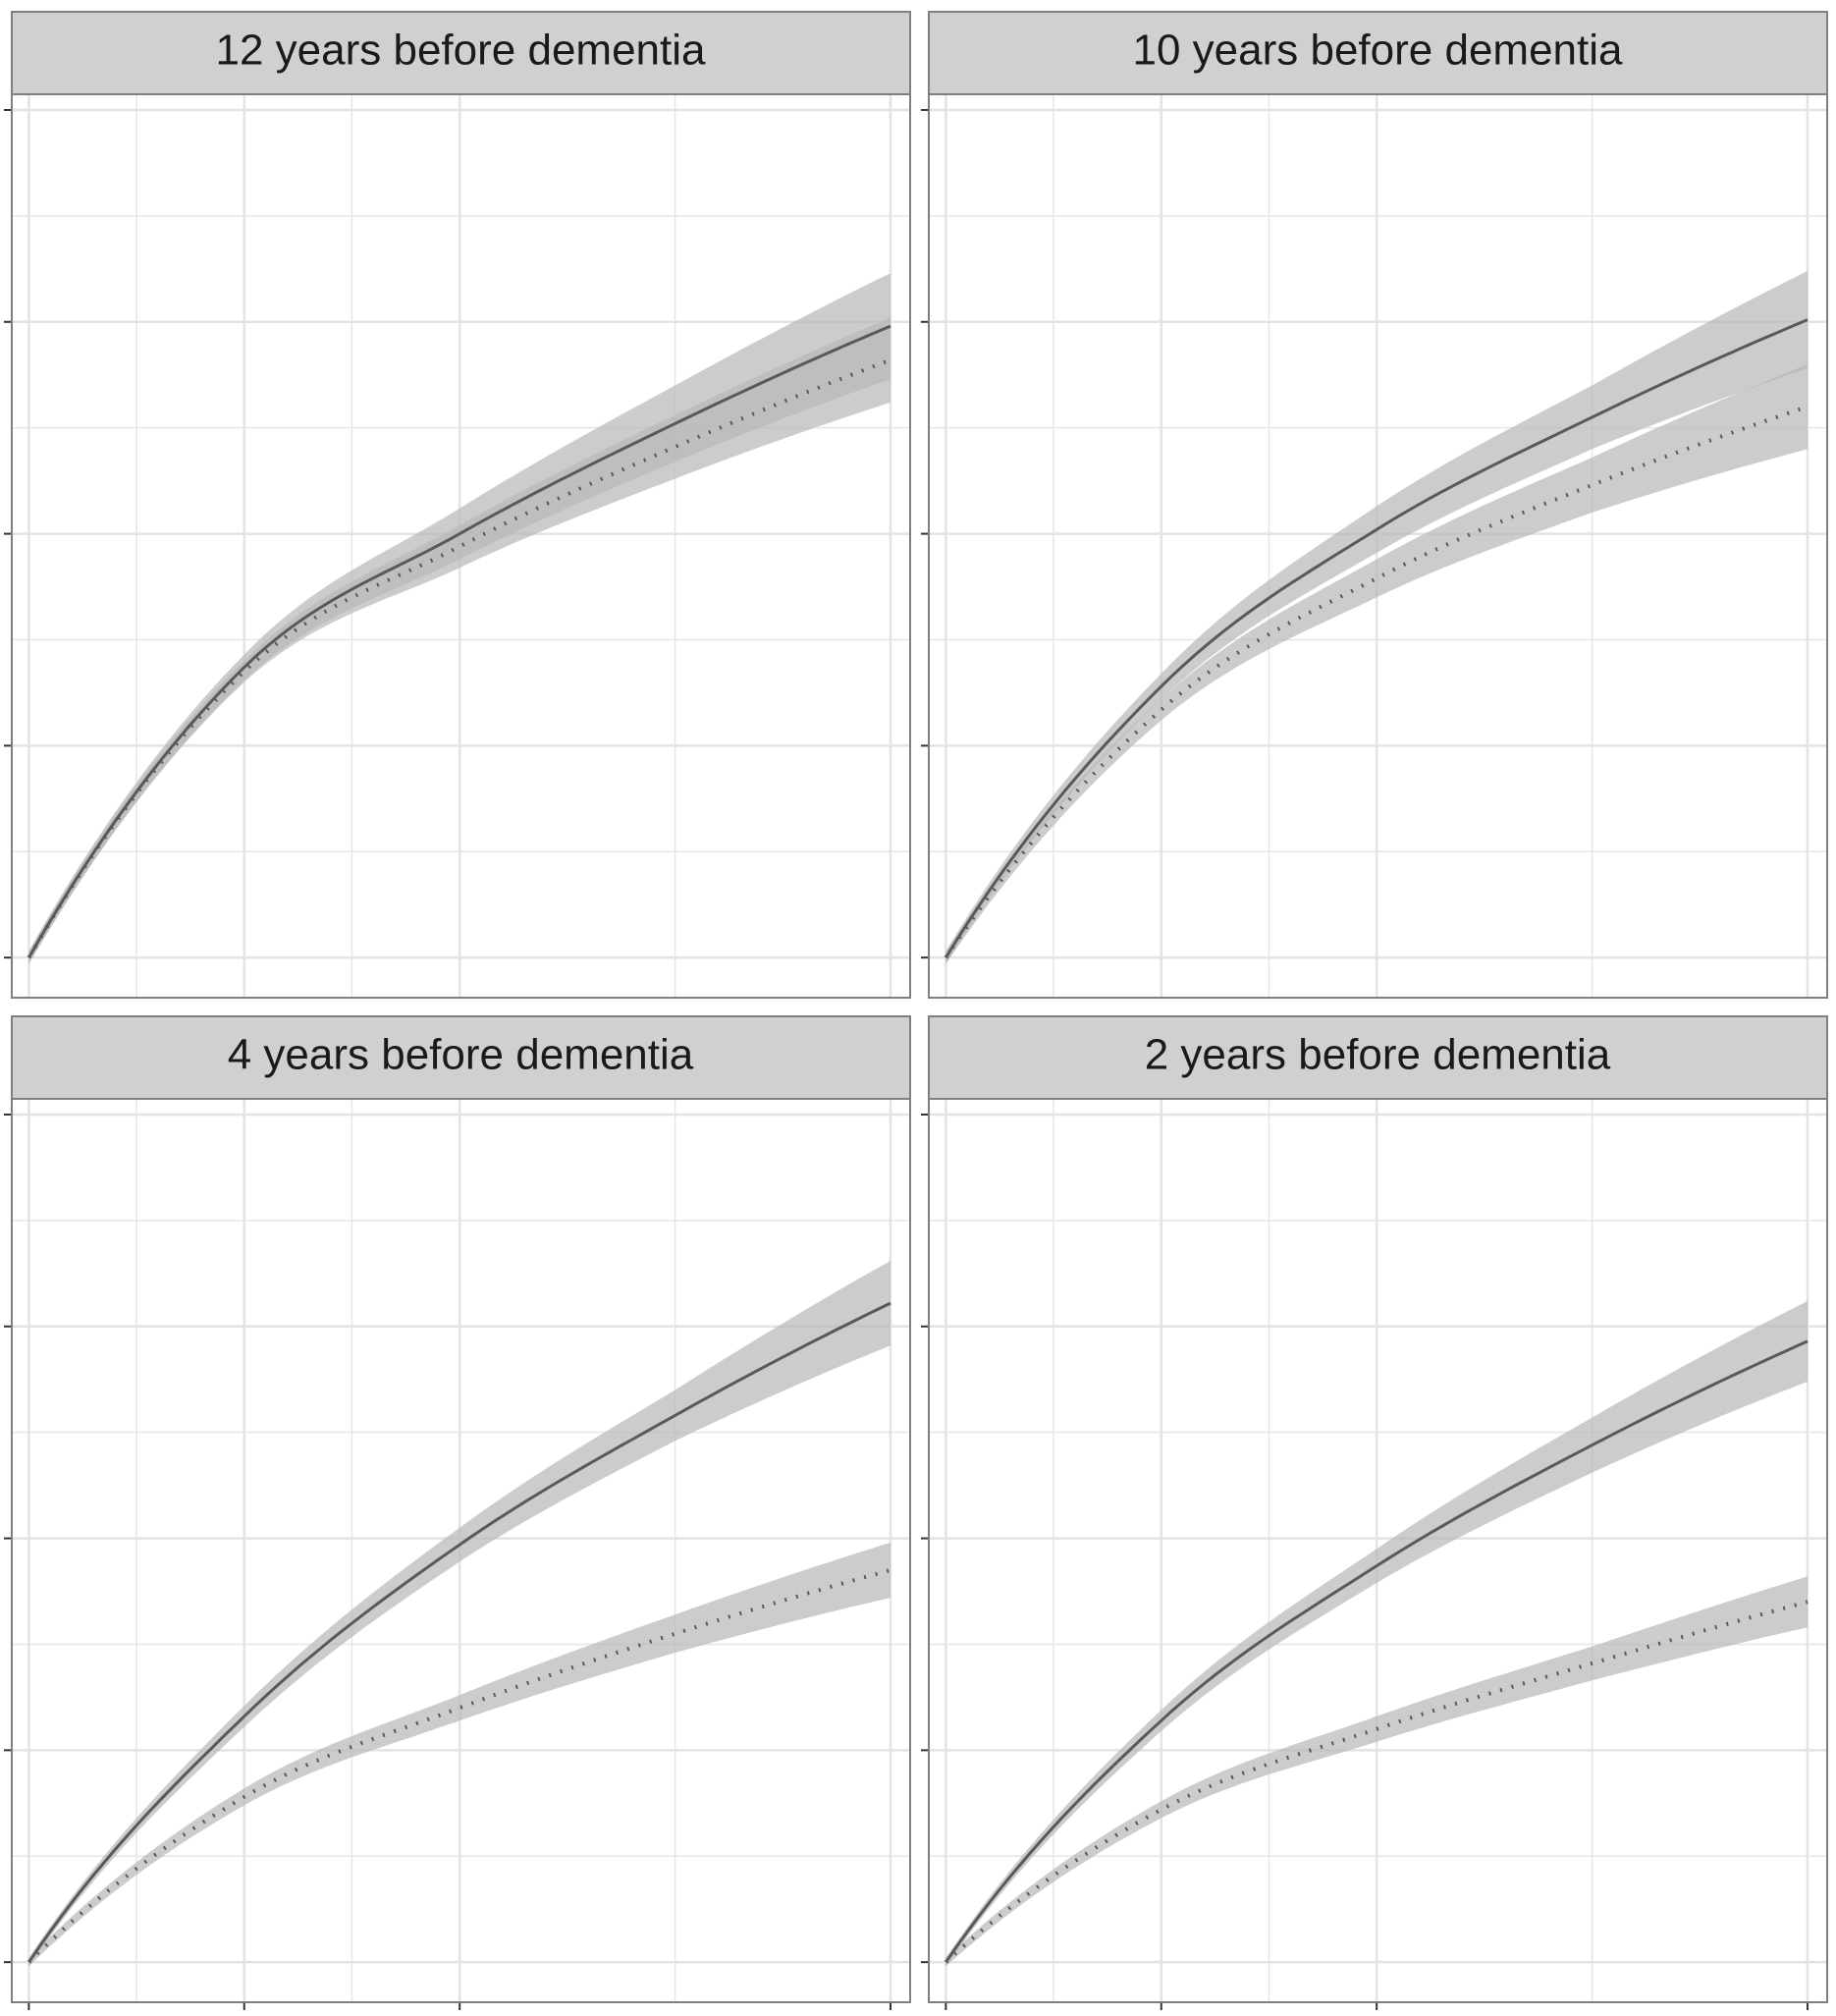  What do you see at coordinates (1378, 1055) in the screenshot?
I see `panel-title: 2 years before dementia` at bounding box center [1378, 1055].